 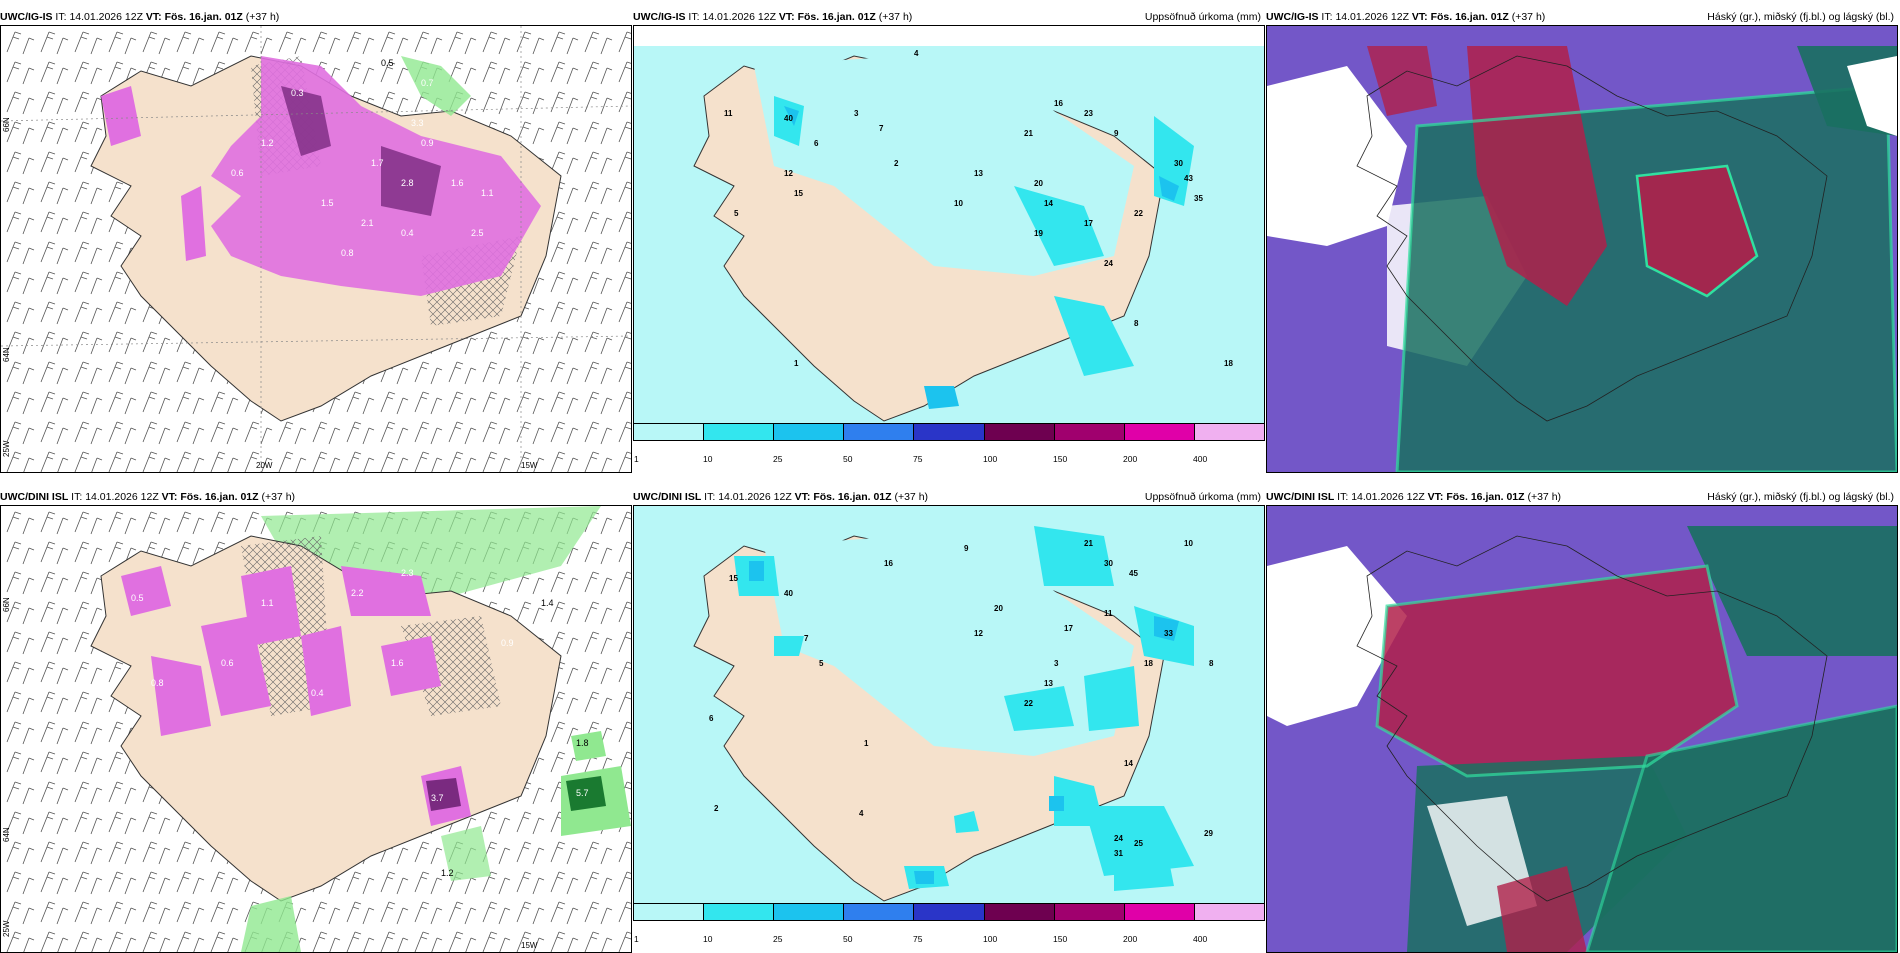 What do you see at coordinates (477, 233) in the screenshot?
I see `snow-value-label: 2.5` at bounding box center [477, 233].